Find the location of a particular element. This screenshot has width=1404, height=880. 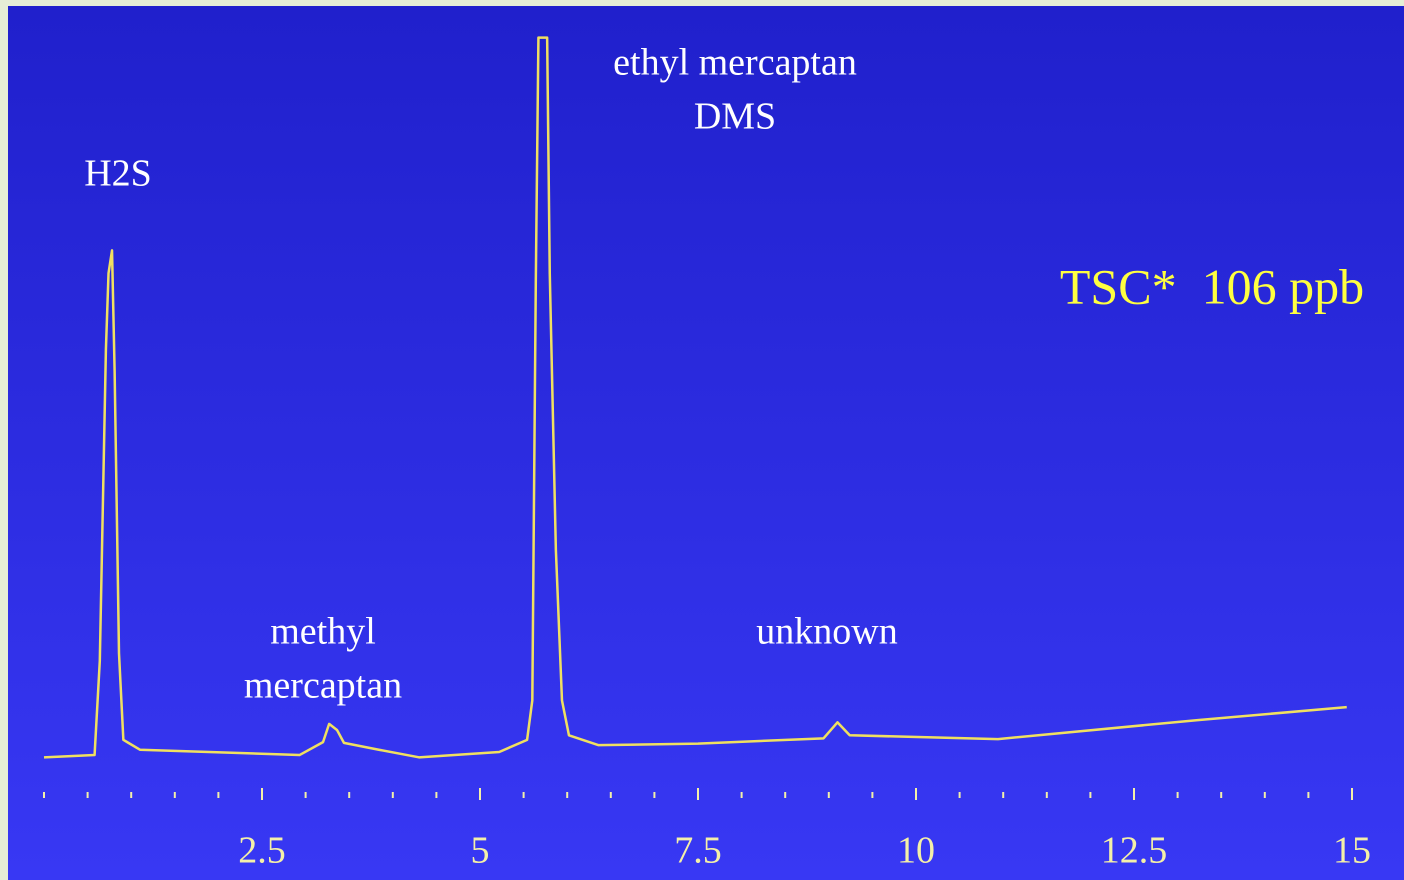

peak-label: unknown is located at coordinates (826, 632).